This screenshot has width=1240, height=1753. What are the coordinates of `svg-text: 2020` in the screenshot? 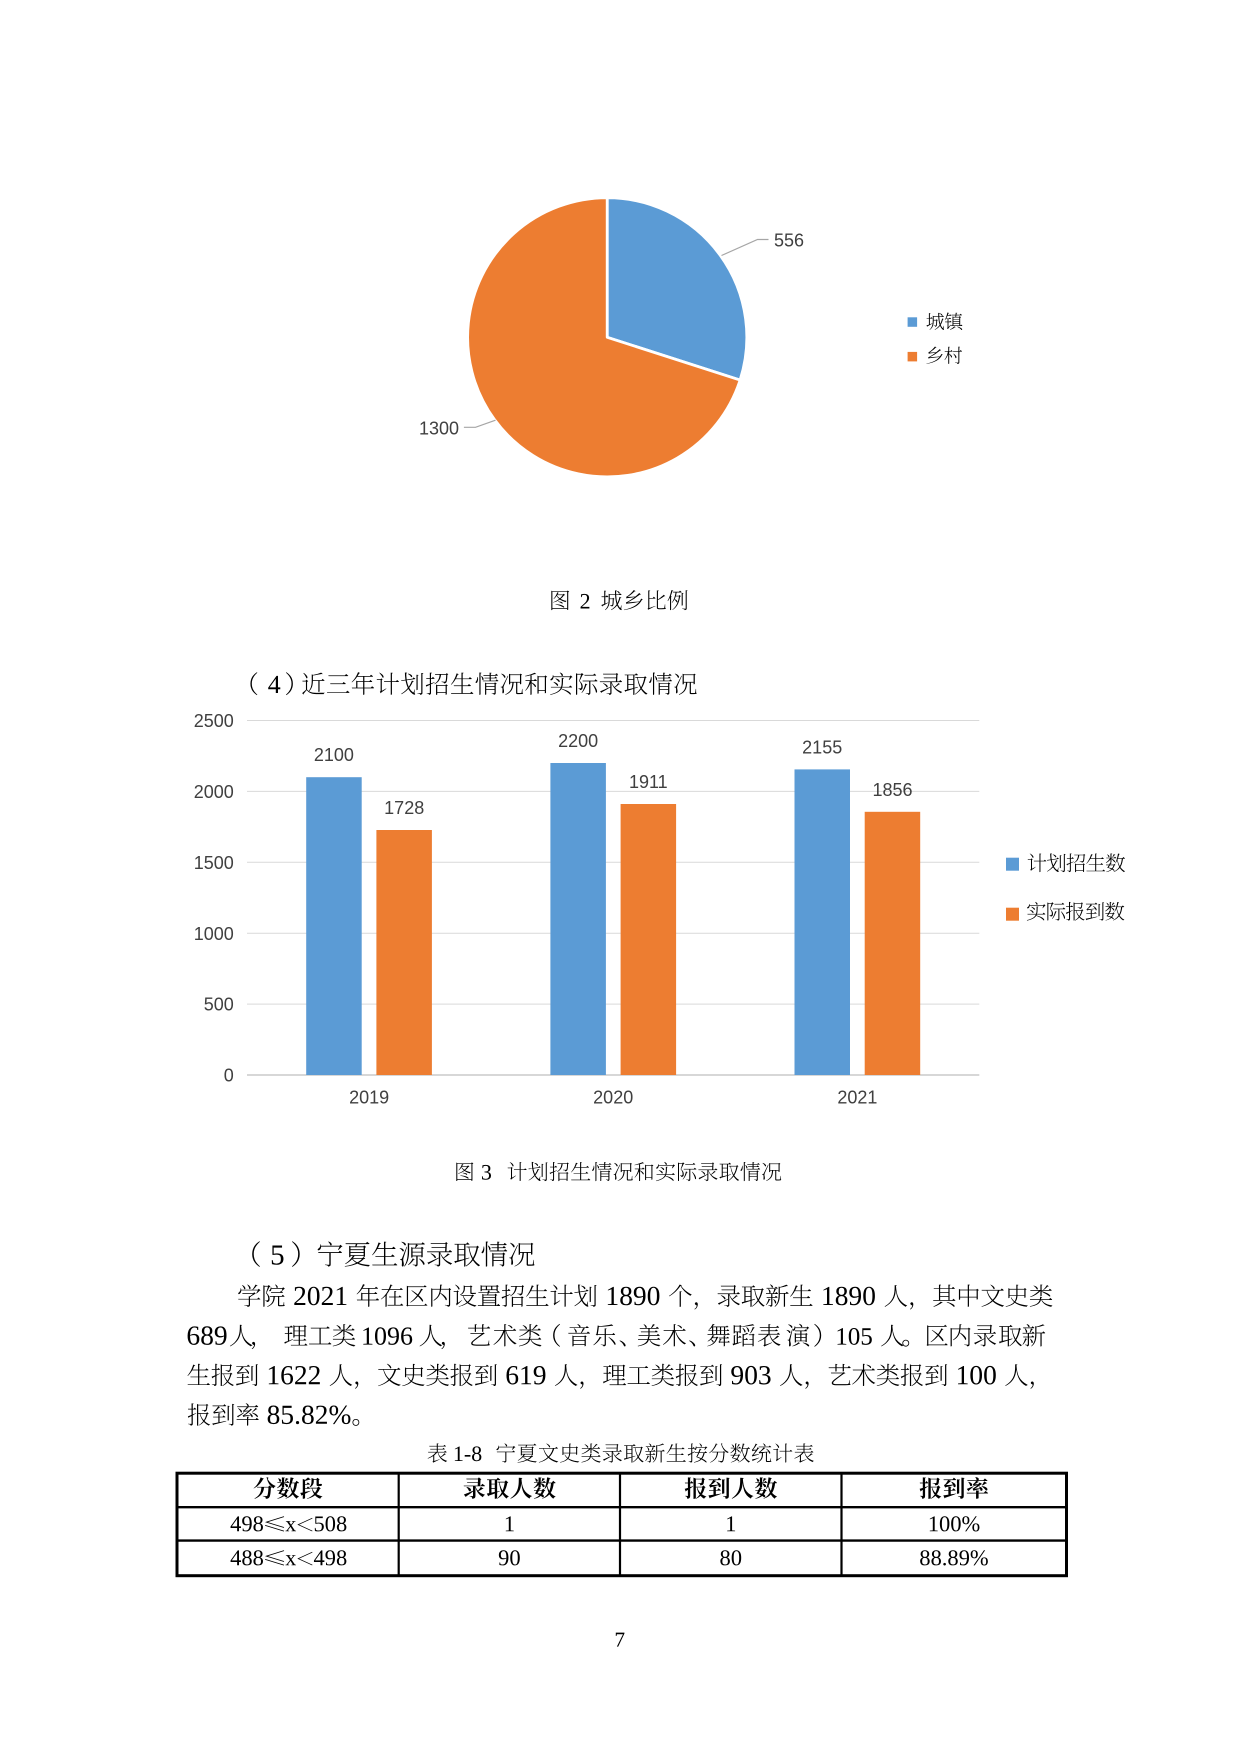 It's located at (613, 1098).